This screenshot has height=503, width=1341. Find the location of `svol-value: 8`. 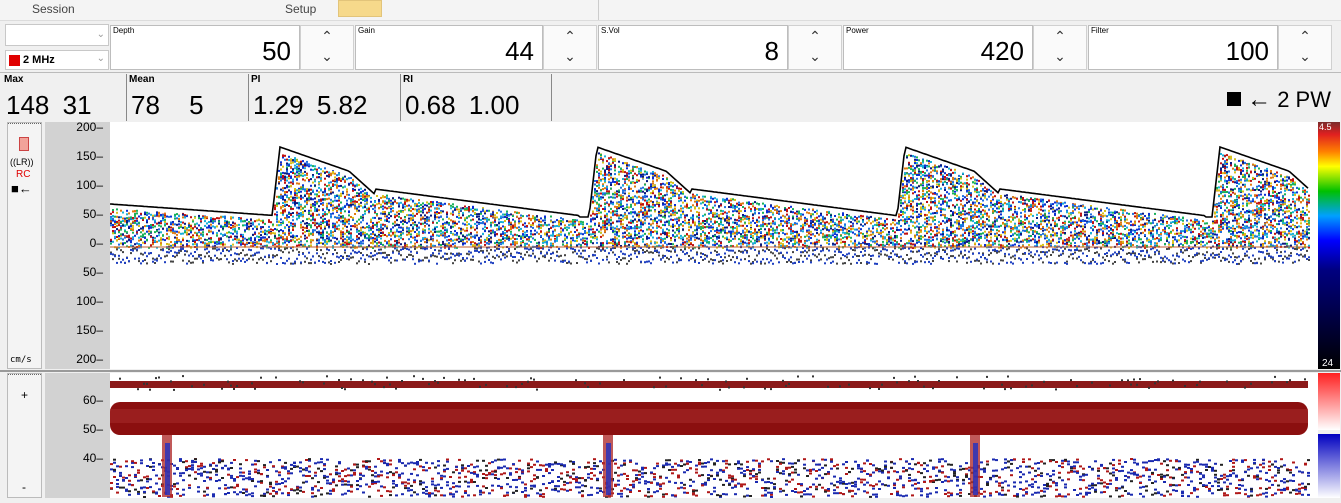

svol-value: 8 is located at coordinates (772, 51).